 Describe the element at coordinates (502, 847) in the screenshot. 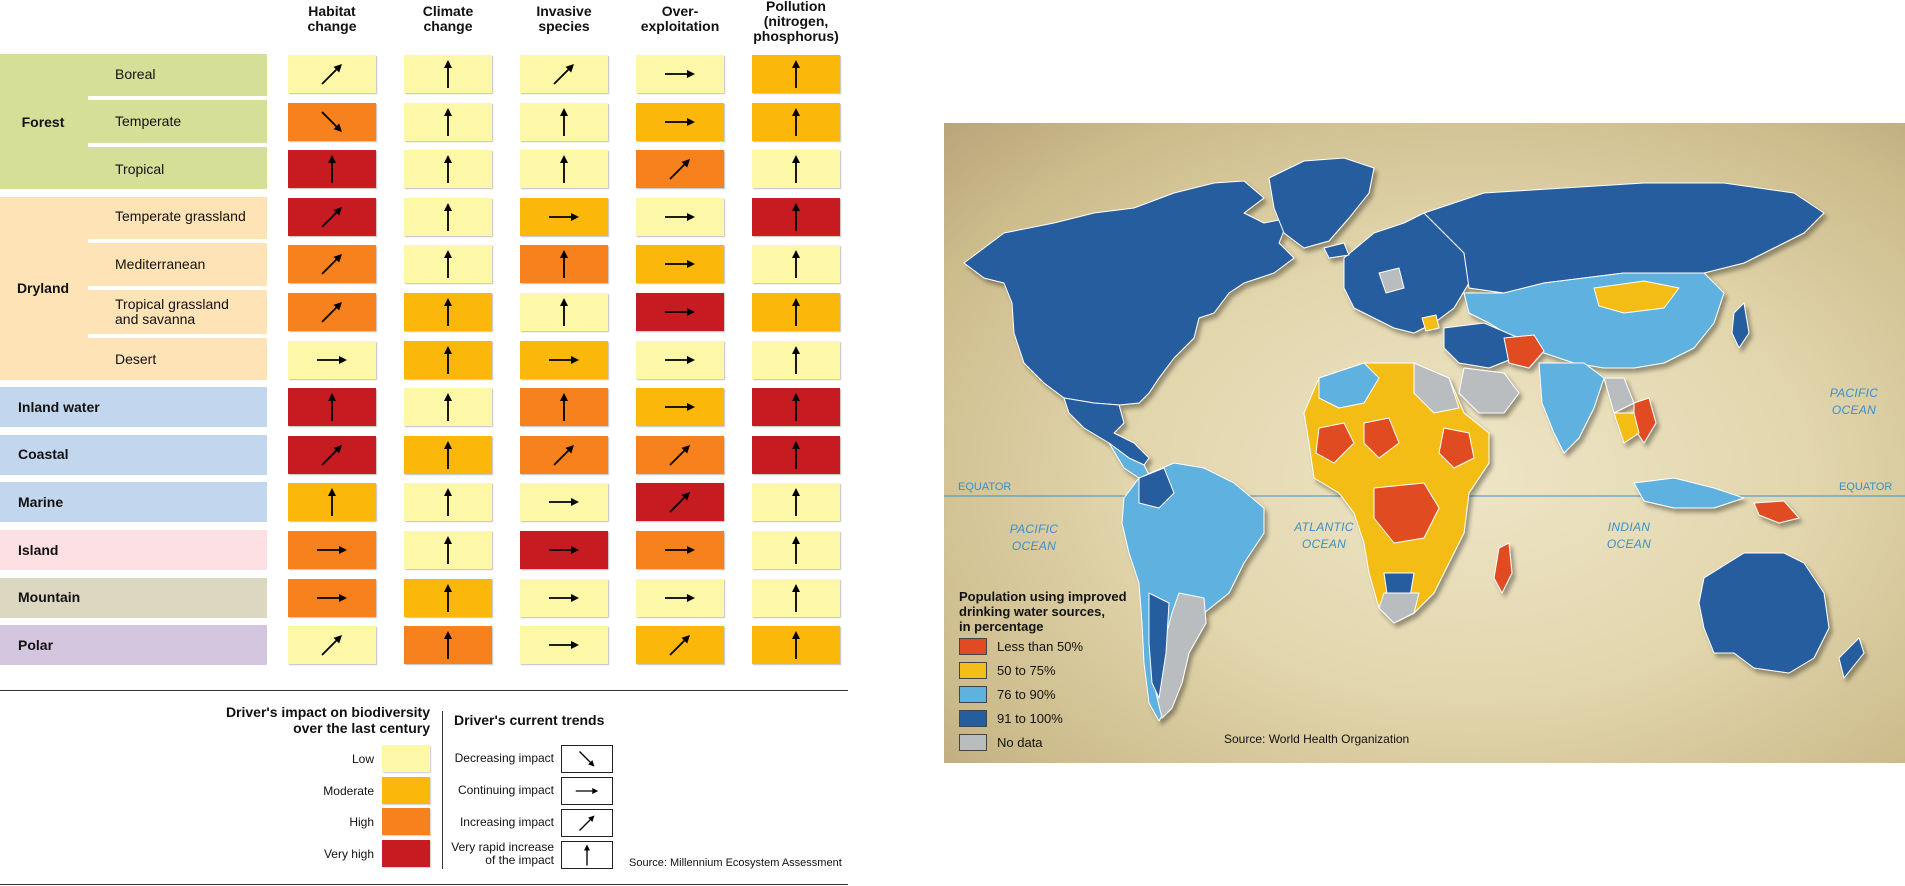

I see `trend-label-line: Very rapid increase` at that location.